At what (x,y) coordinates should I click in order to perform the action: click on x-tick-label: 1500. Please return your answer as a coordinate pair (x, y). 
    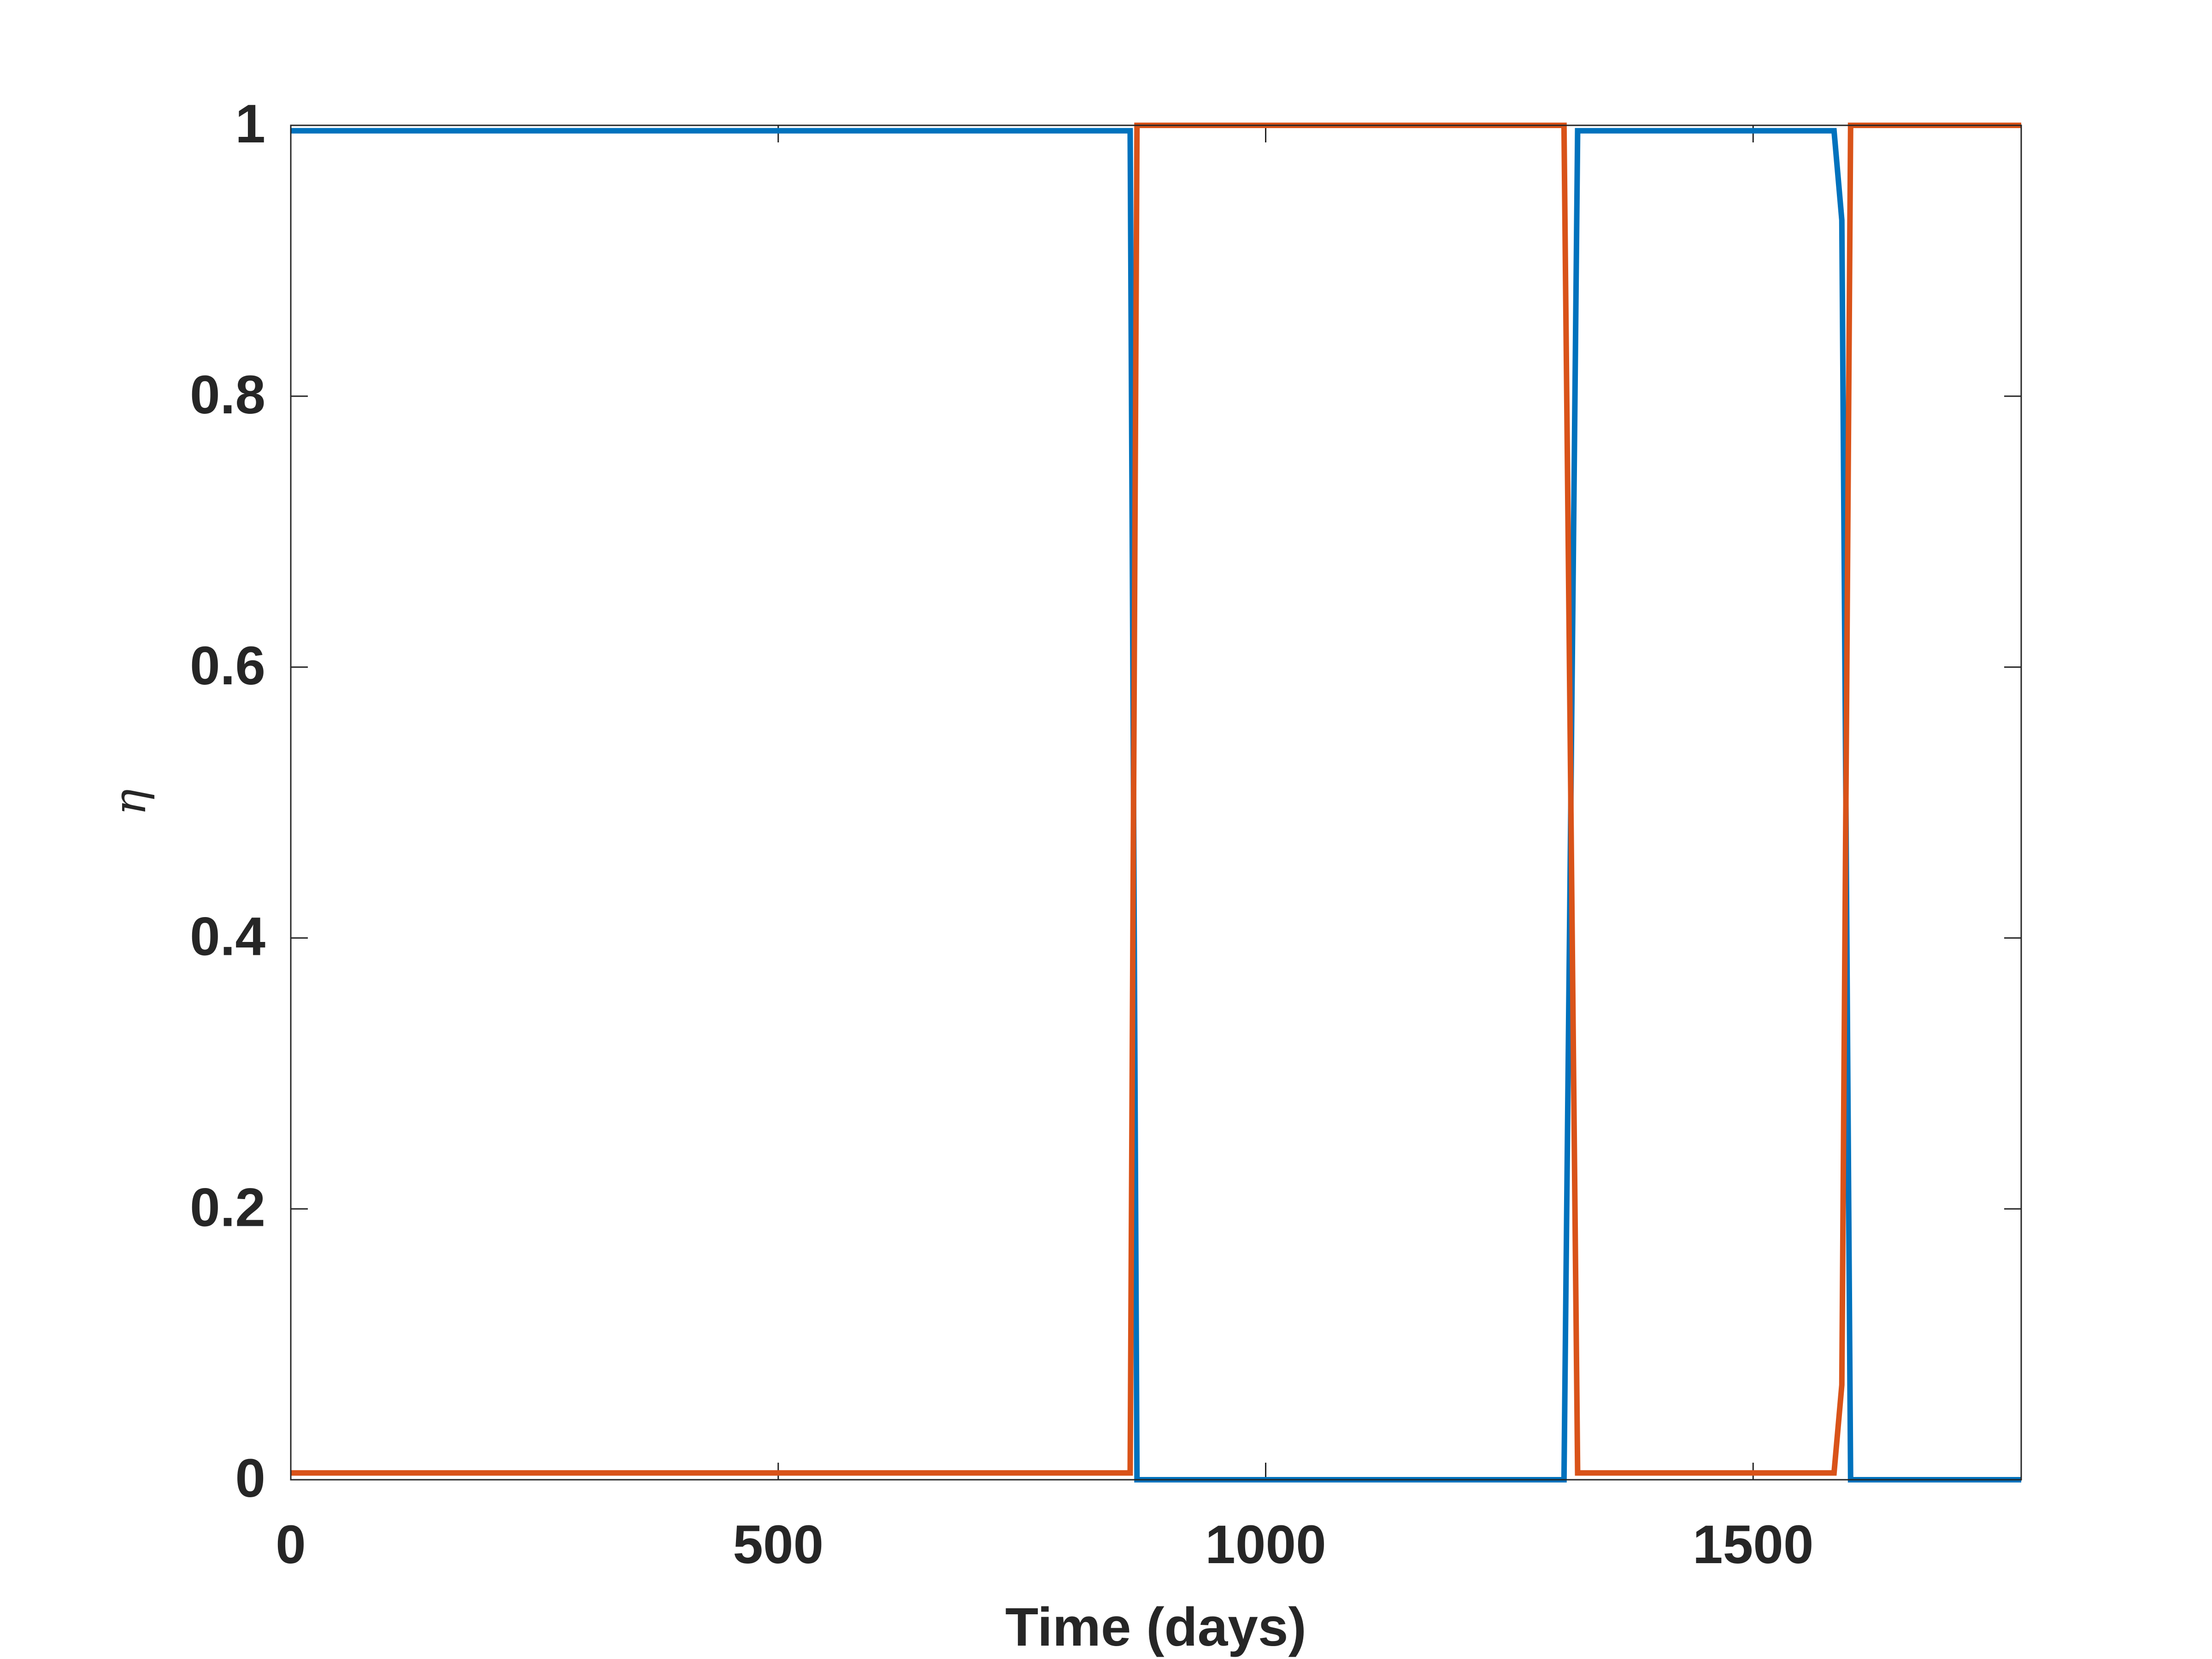
    Looking at the image, I should click on (1753, 1544).